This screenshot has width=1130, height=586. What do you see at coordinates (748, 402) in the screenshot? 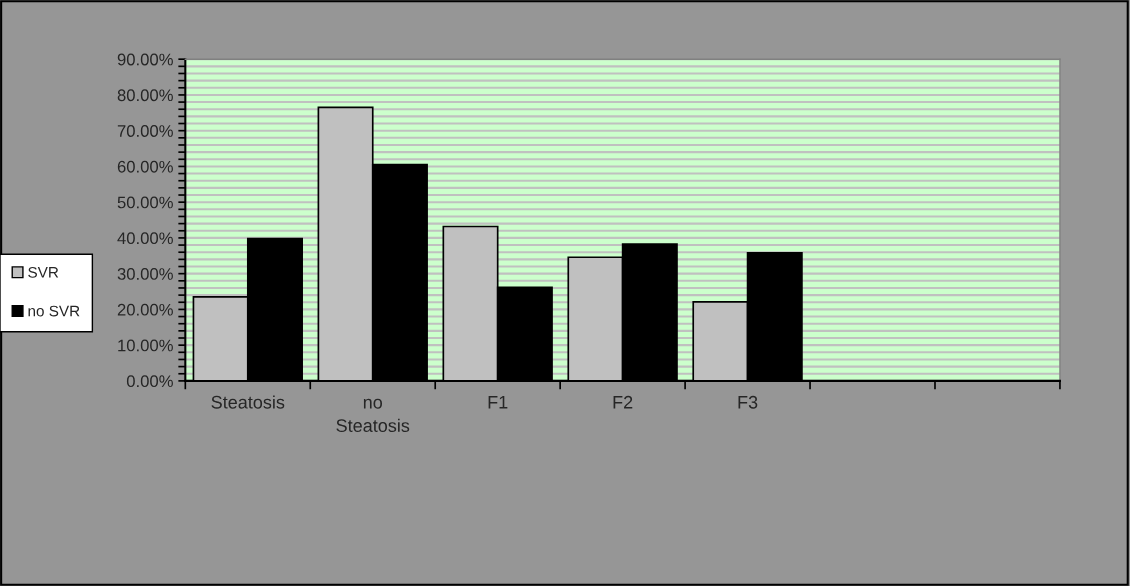
I see `x-tick-label: F3` at bounding box center [748, 402].